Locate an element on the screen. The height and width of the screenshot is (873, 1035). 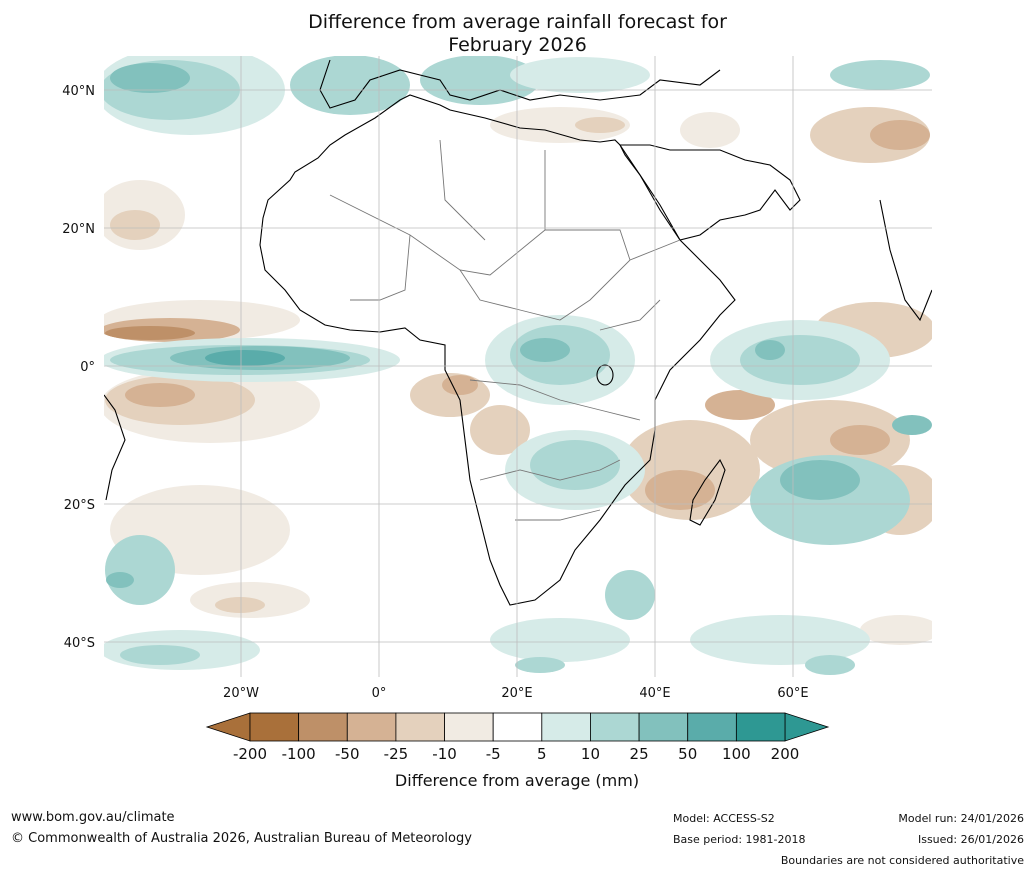
lon-label-20e: 20°E is located at coordinates (516, 693).